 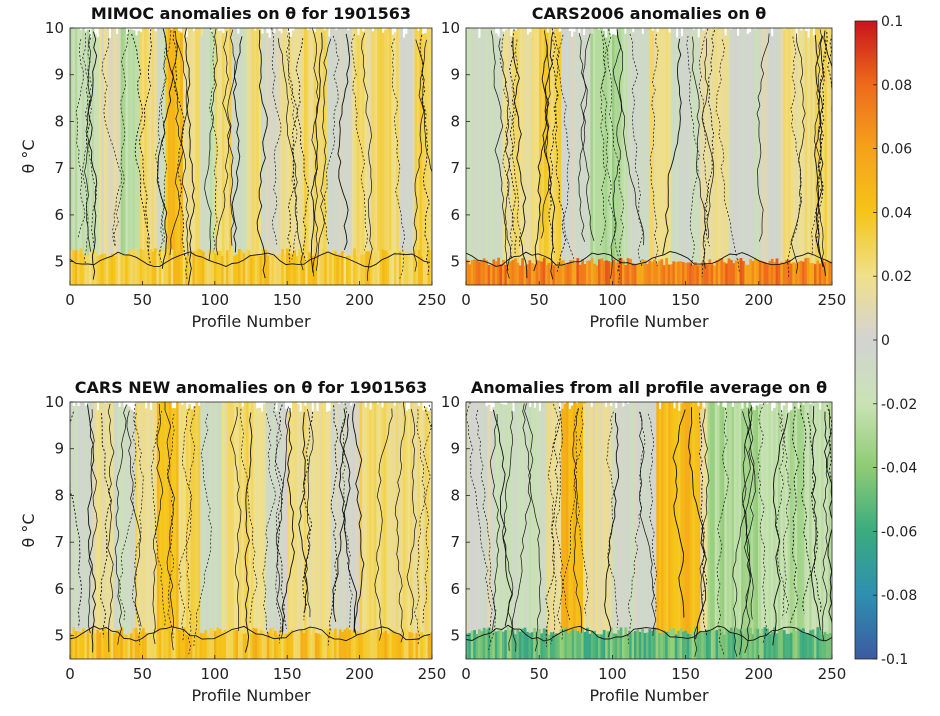 What do you see at coordinates (899, 532) in the screenshot?
I see `colorbar-tick-label: -0.06` at bounding box center [899, 532].